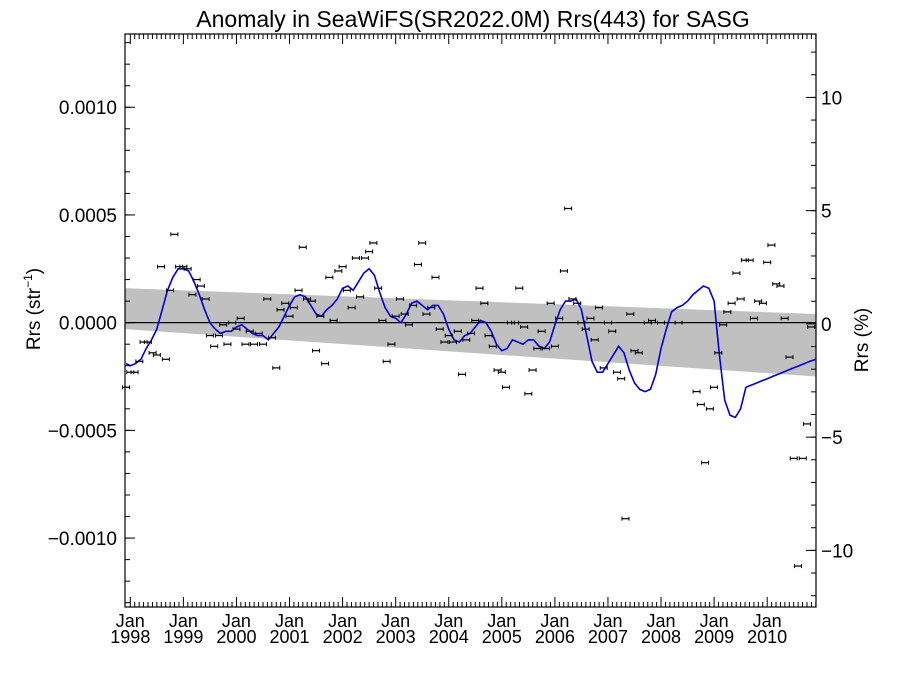 This screenshot has height=675, width=900. Describe the element at coordinates (832, 438) in the screenshot. I see `y-right-tick-label: −5` at that location.